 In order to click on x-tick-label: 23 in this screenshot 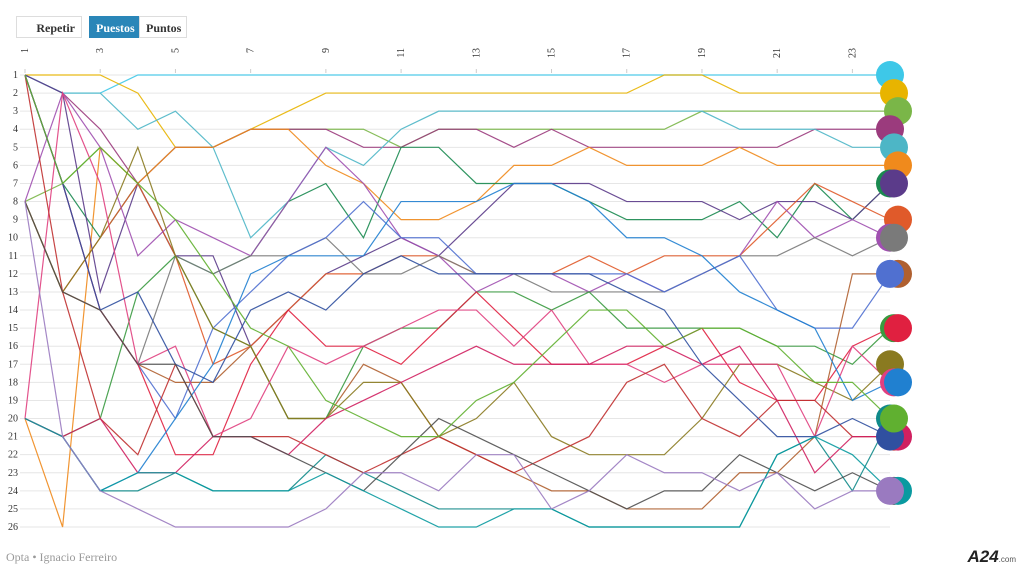, I will do `click(852, 53)`.